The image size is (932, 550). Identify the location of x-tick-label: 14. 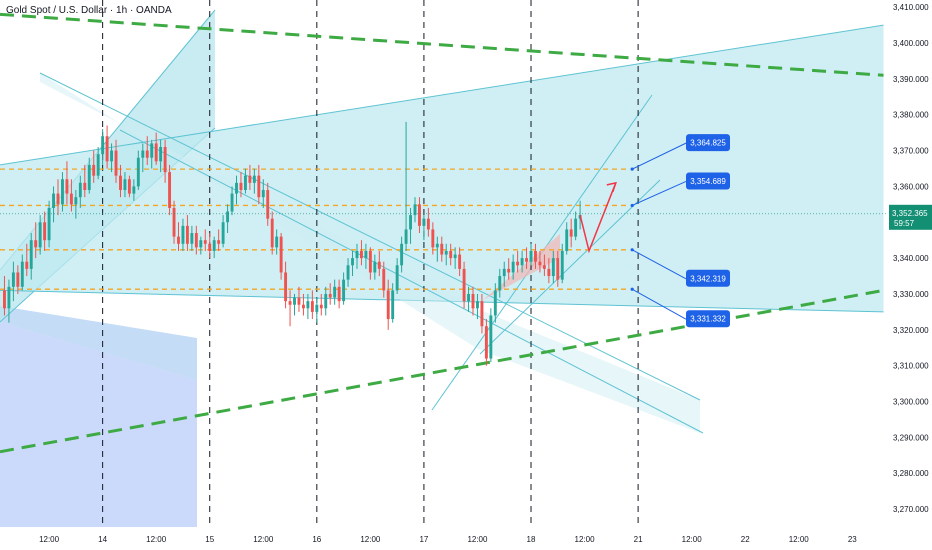
(102, 539).